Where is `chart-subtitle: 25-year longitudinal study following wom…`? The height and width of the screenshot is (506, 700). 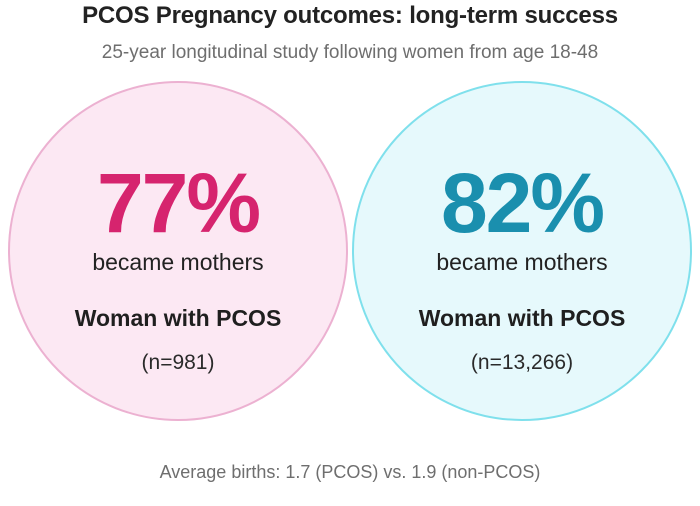
chart-subtitle: 25-year longitudinal study following wom… is located at coordinates (350, 52).